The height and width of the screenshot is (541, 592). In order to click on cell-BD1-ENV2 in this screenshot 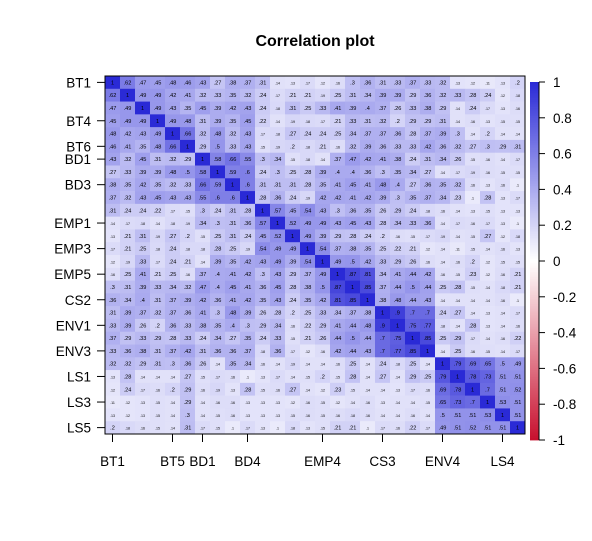, I will do `click(413, 159)`.